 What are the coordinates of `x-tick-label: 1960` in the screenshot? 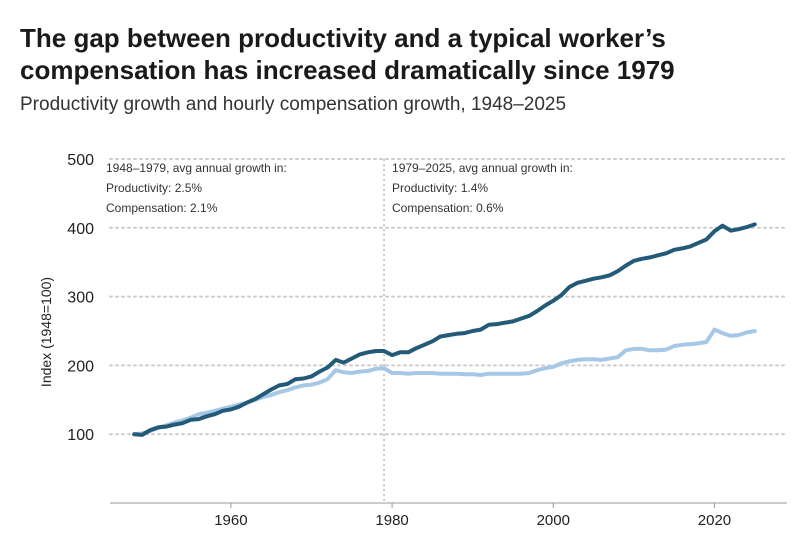 It's located at (230, 520).